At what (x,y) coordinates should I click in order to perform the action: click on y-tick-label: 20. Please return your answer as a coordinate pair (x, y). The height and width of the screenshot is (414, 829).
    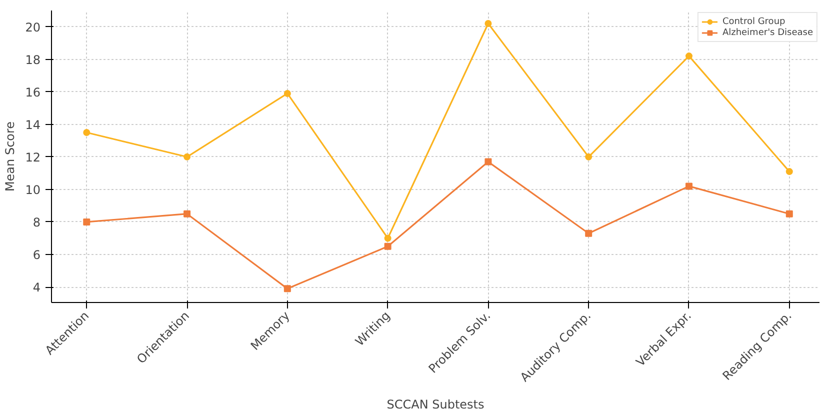
    Looking at the image, I should click on (33, 27).